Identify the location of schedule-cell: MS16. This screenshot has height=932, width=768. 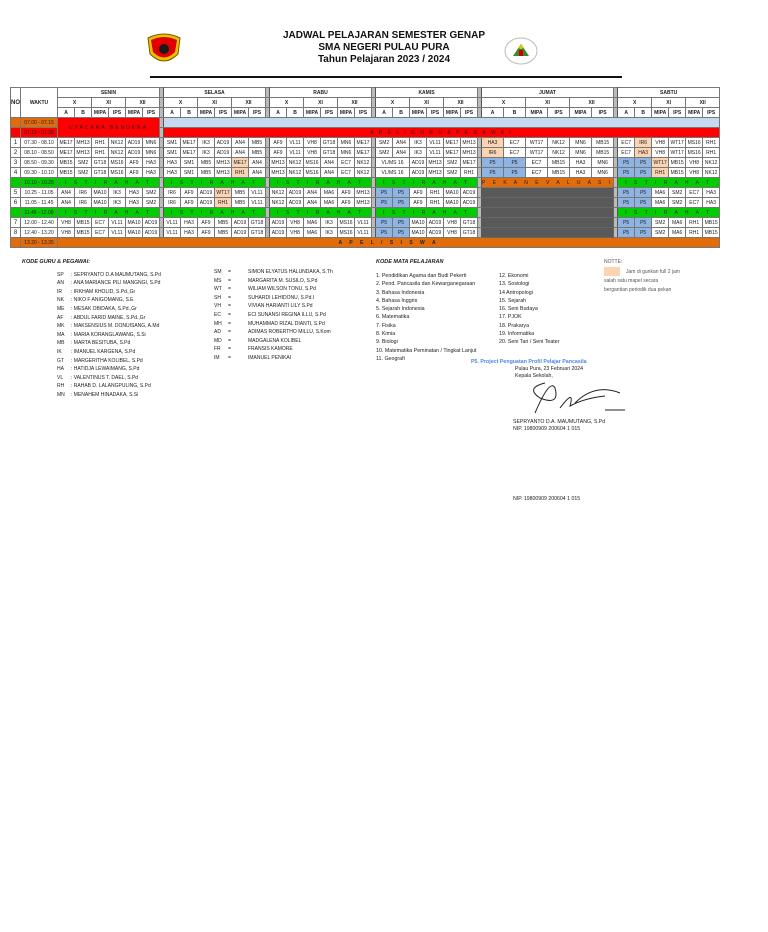
(346, 222).